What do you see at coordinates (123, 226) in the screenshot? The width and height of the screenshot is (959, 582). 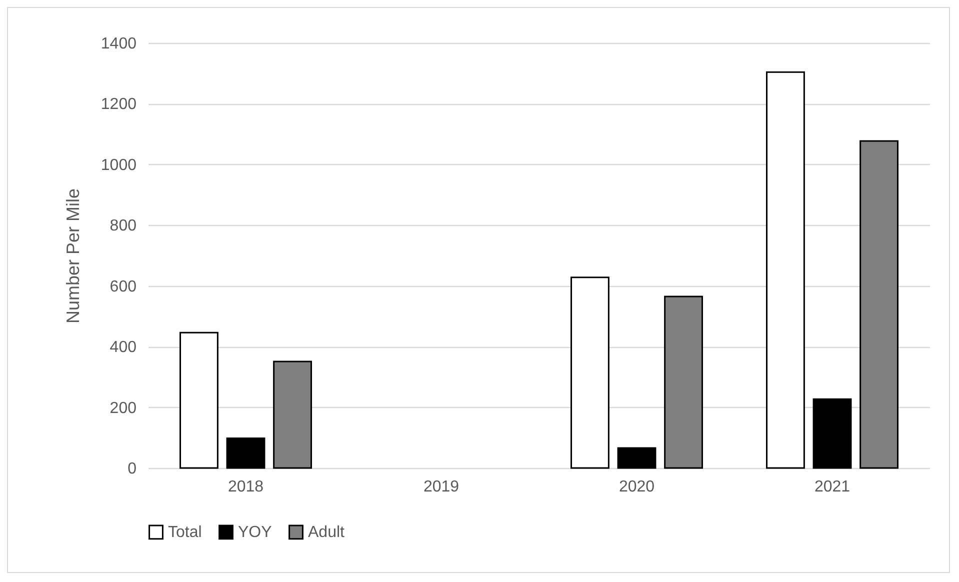 I see `y-tick-label: 800` at bounding box center [123, 226].